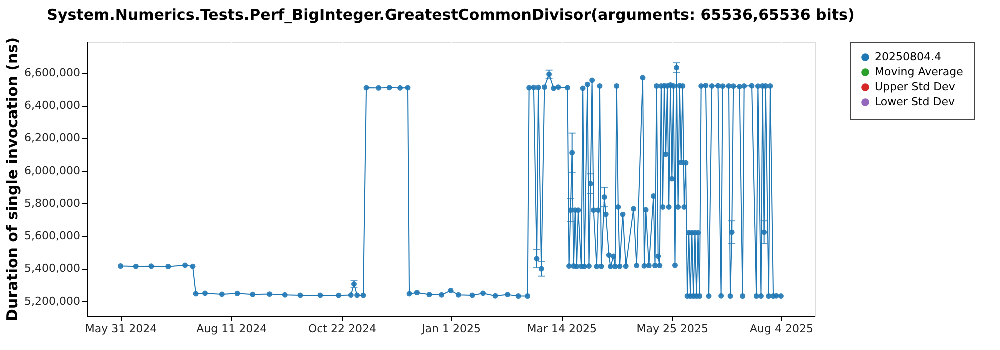 The image size is (1000, 350). Describe the element at coordinates (908, 57) in the screenshot. I see `legend-label: 20250804.4` at that location.